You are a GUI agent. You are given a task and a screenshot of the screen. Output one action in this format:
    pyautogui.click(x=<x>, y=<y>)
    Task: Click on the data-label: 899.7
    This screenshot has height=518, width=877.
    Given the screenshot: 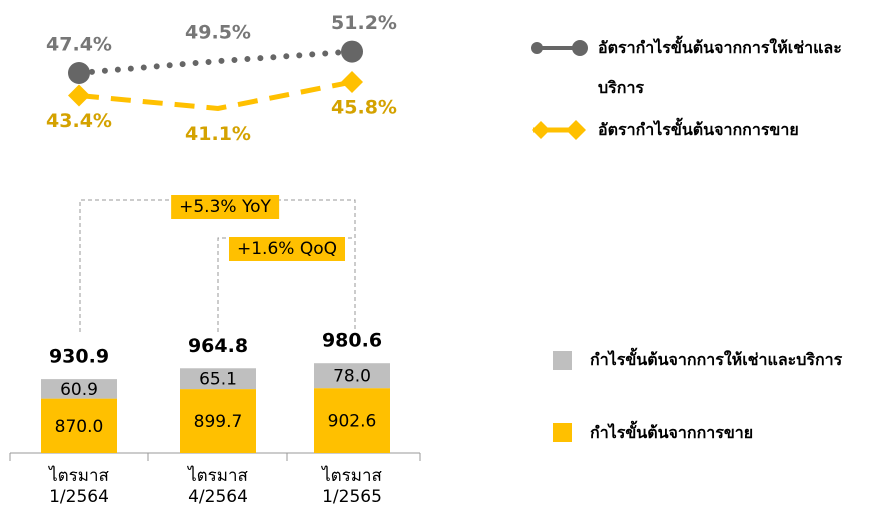 What is the action you would take?
    pyautogui.click(x=218, y=422)
    